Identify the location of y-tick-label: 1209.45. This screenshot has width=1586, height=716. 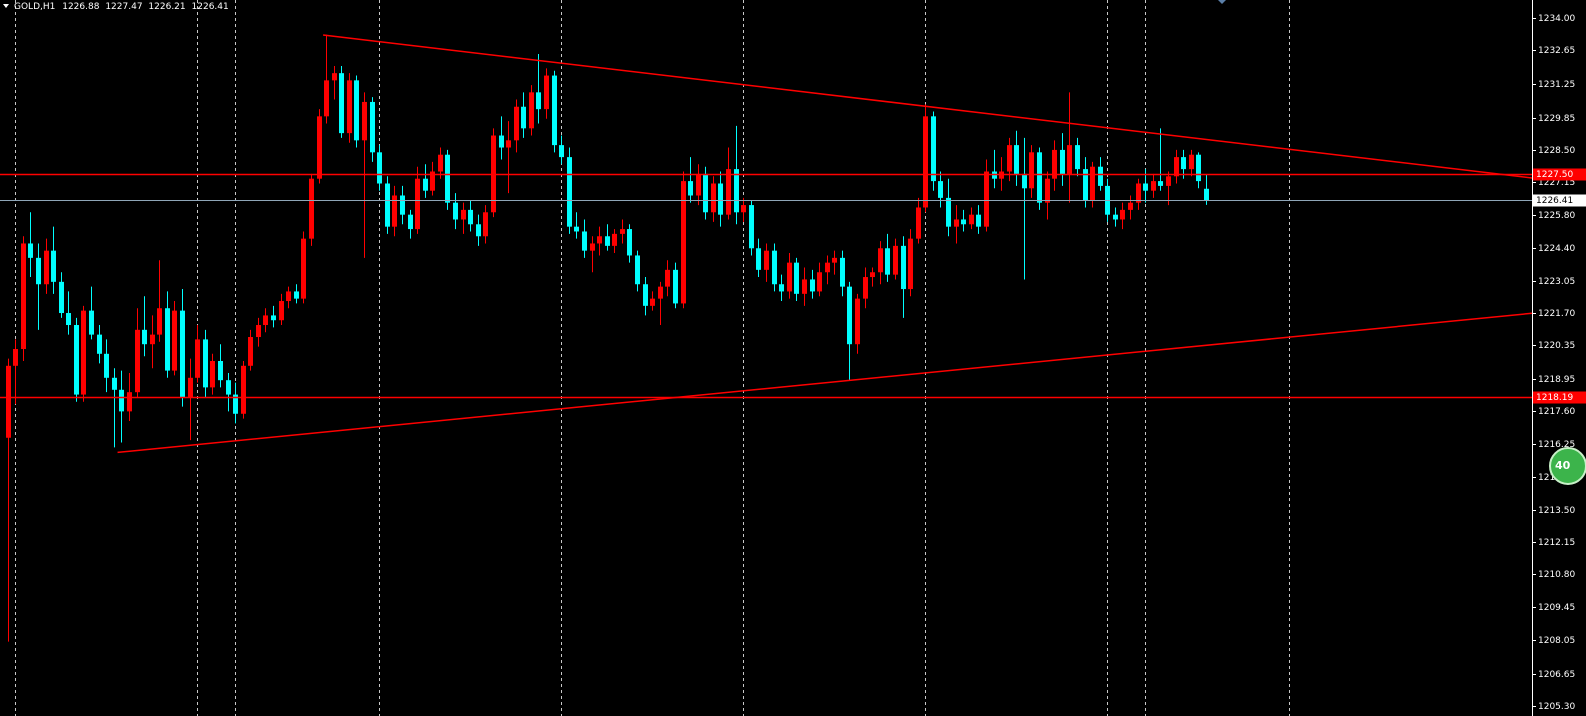
(1556, 608).